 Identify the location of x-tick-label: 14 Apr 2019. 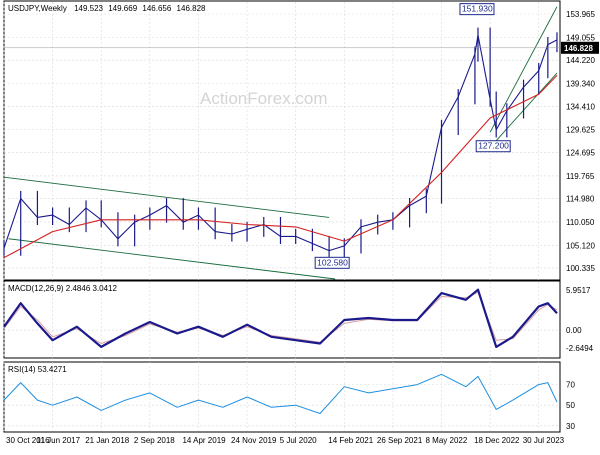
(204, 440).